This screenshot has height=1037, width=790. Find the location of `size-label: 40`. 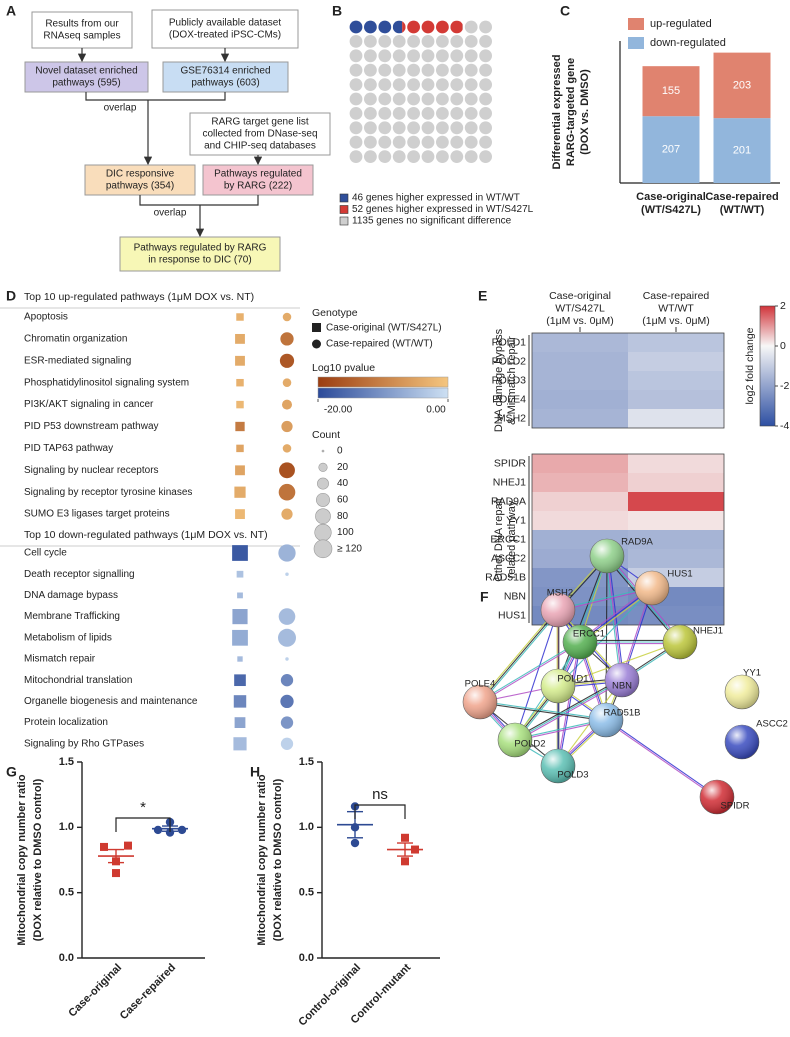

size-label: 40 is located at coordinates (343, 483).